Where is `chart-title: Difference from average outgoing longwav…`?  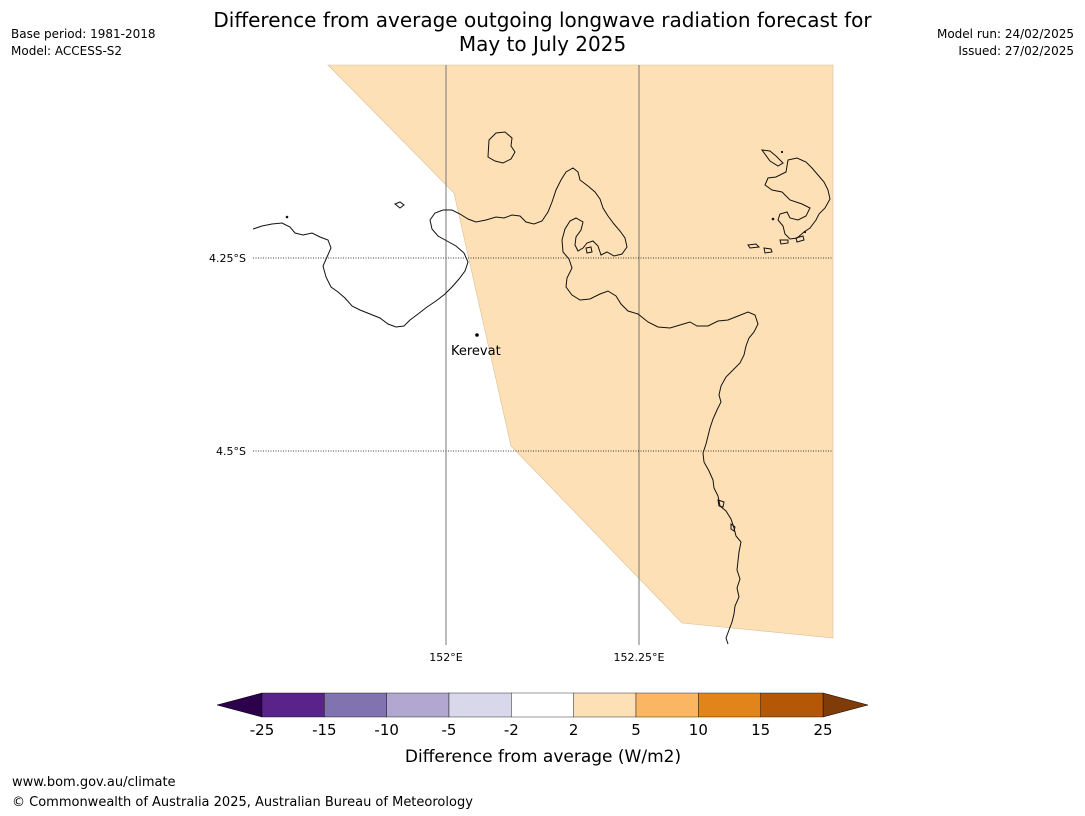 chart-title: Difference from average outgoing longwav… is located at coordinates (542, 32).